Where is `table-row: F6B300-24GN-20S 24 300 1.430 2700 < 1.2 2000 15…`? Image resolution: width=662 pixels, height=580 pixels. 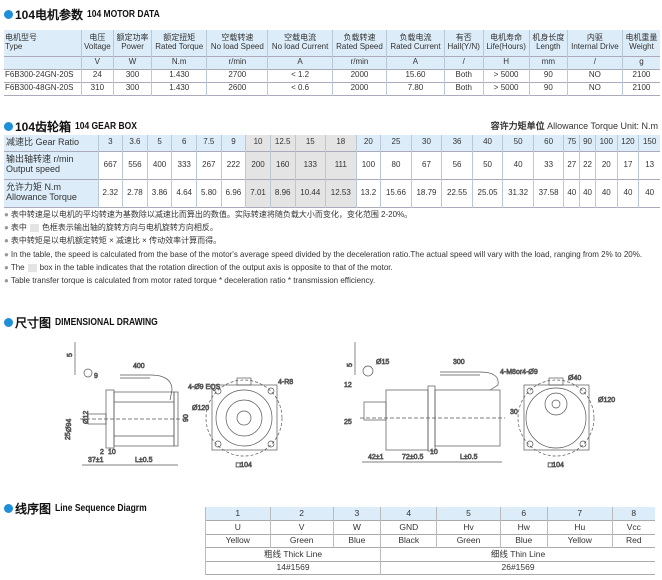 table-row: F6B300-24GN-20S 24 300 1.430 2700 < 1.2 2000 15… is located at coordinates (332, 75).